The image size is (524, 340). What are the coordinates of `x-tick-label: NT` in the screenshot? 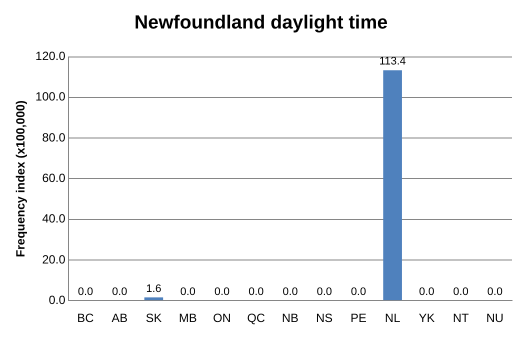 It's located at (461, 318).